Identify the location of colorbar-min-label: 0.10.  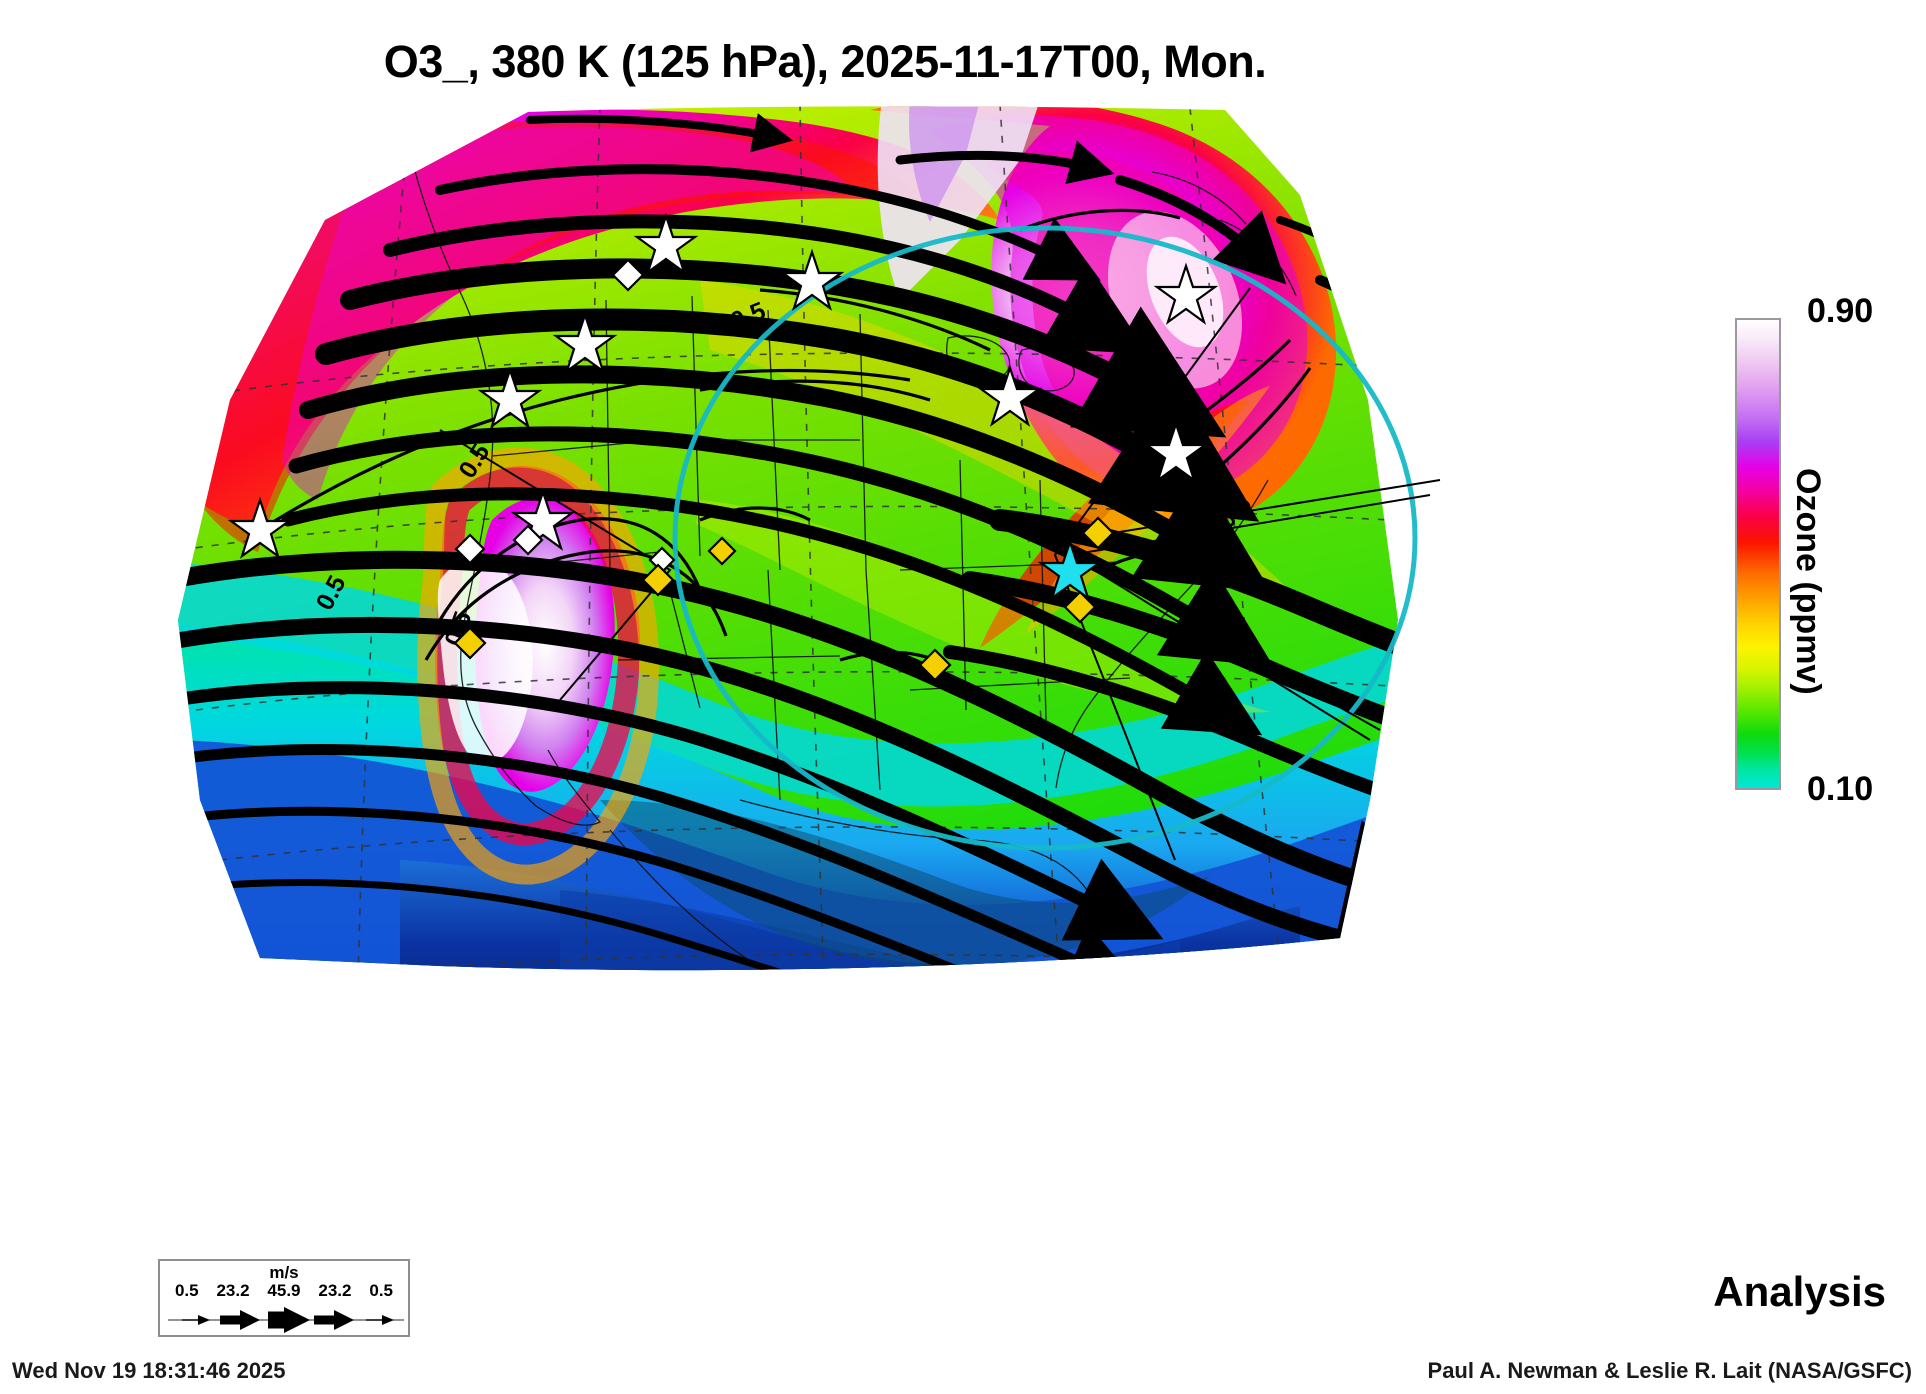
(1840, 789).